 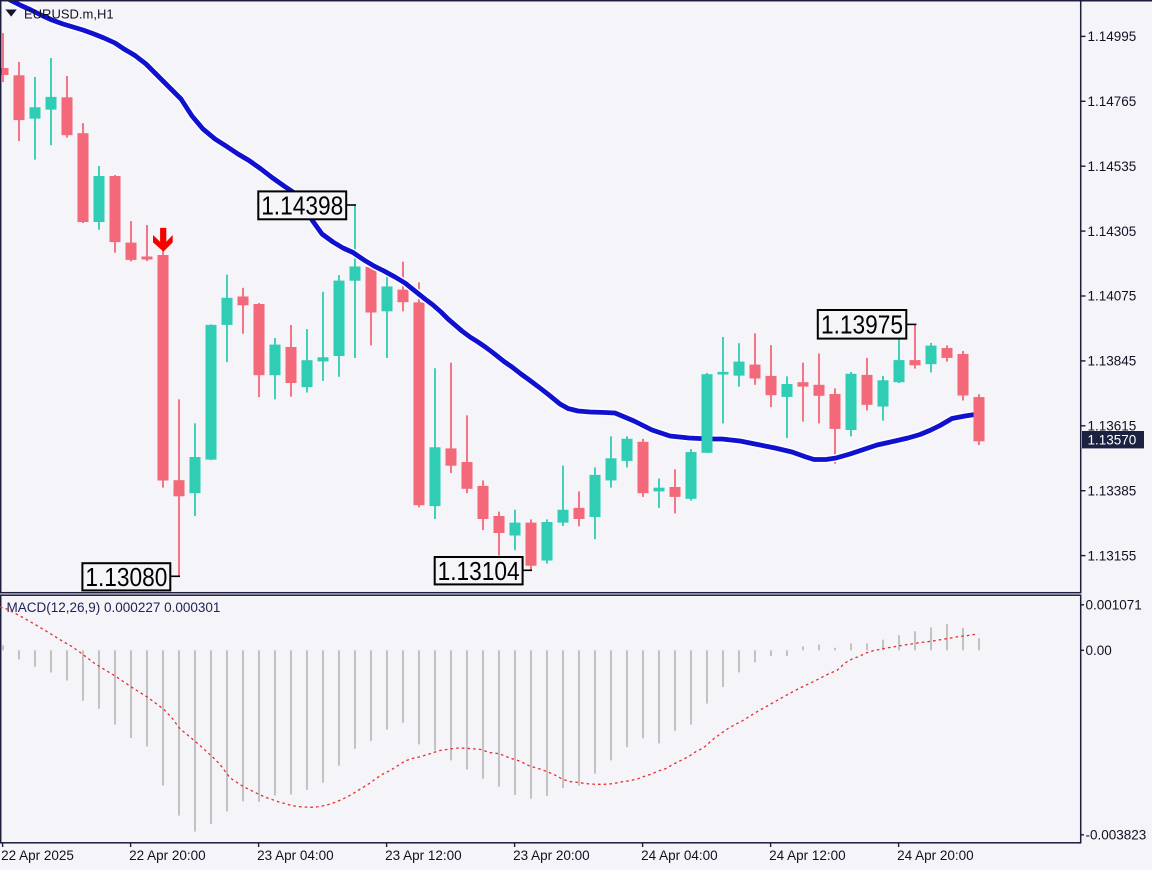 I want to click on svg-text: 1.13104, so click(x=479, y=572).